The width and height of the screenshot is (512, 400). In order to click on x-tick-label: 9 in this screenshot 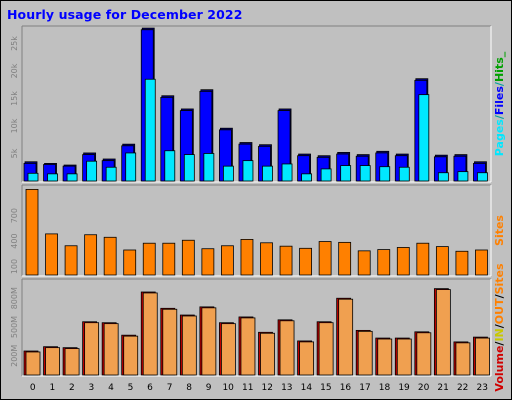, I will do `click(209, 388)`.